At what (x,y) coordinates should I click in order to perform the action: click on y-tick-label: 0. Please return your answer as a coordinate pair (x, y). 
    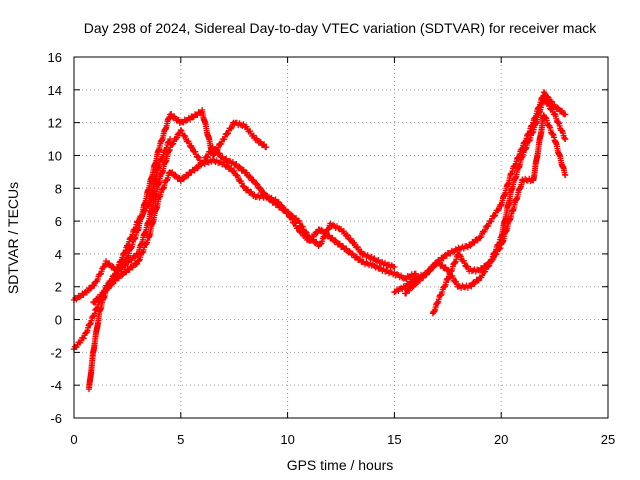
    Looking at the image, I should click on (58, 320).